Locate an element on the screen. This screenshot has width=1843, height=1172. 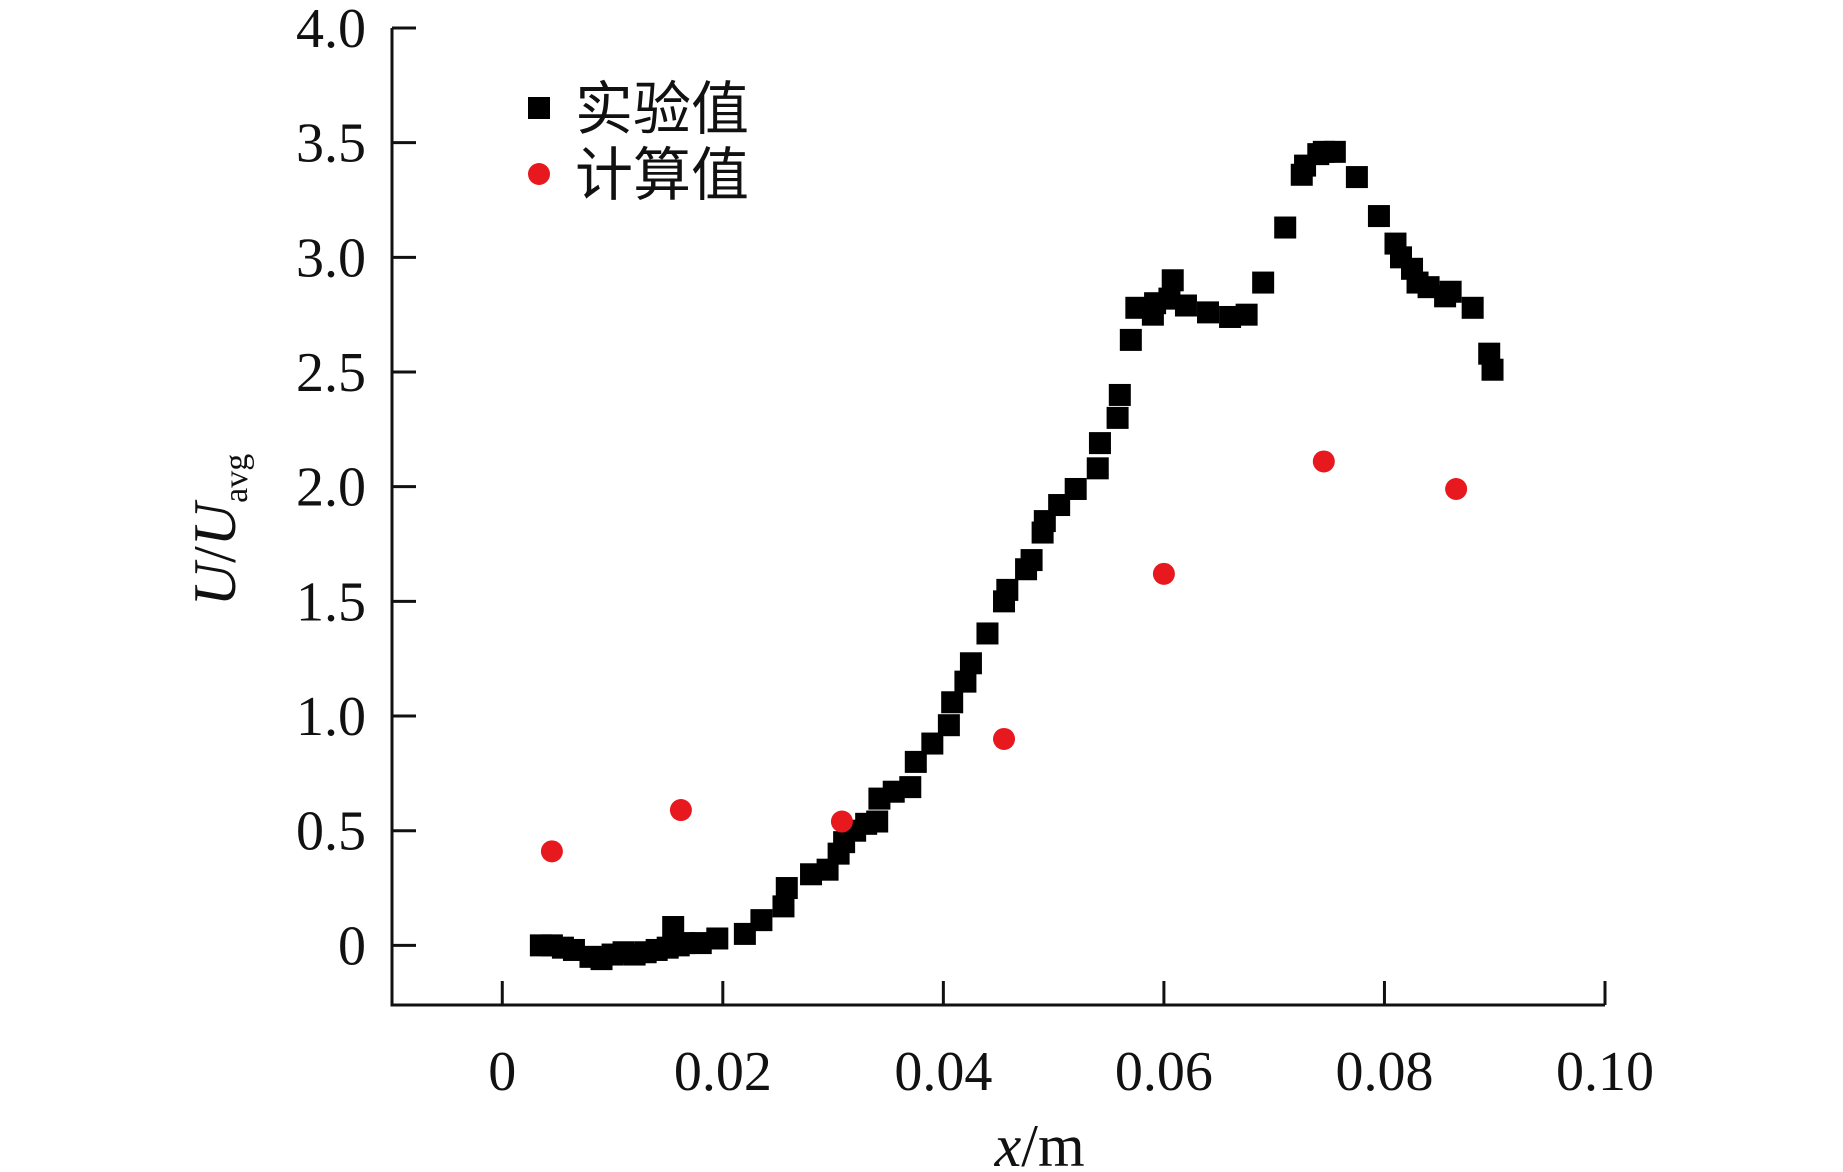
y-tick-label: 2.5 is located at coordinates (331, 373).